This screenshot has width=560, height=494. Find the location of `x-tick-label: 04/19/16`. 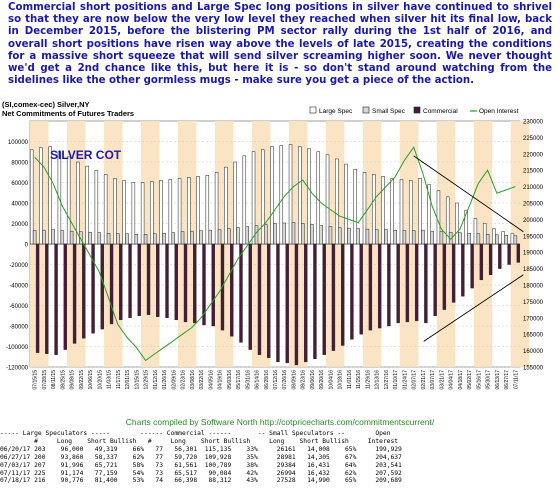

x-tick-label: 04/19/16 is located at coordinates (221, 380).